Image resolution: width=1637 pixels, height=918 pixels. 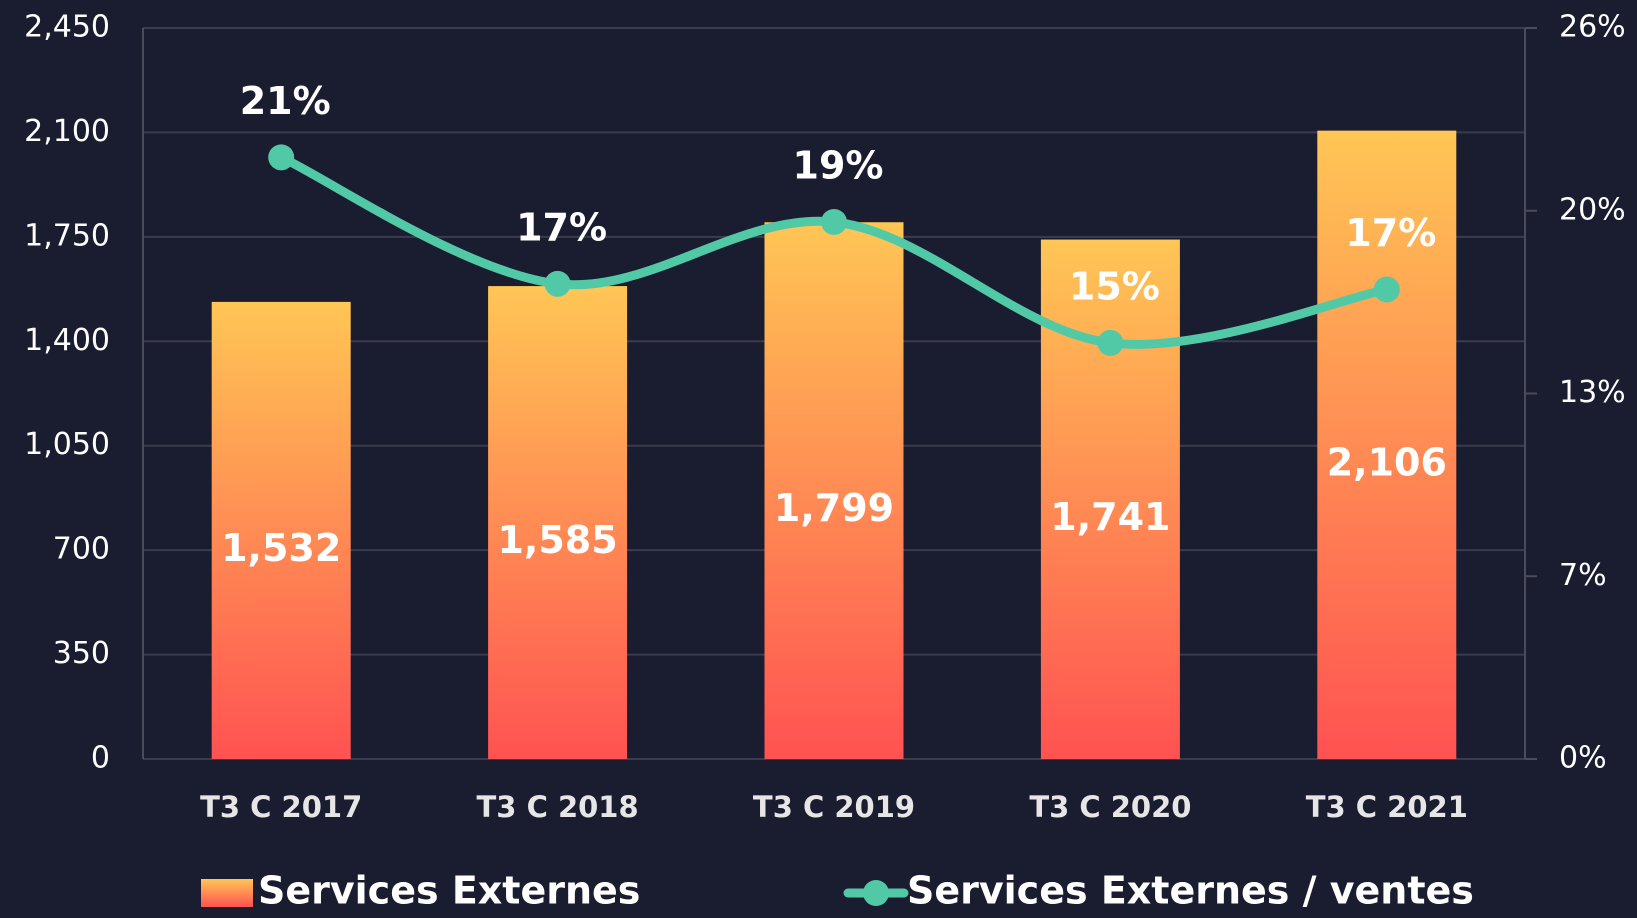 What do you see at coordinates (100, 758) in the screenshot?
I see `y-tick-label: 0` at bounding box center [100, 758].